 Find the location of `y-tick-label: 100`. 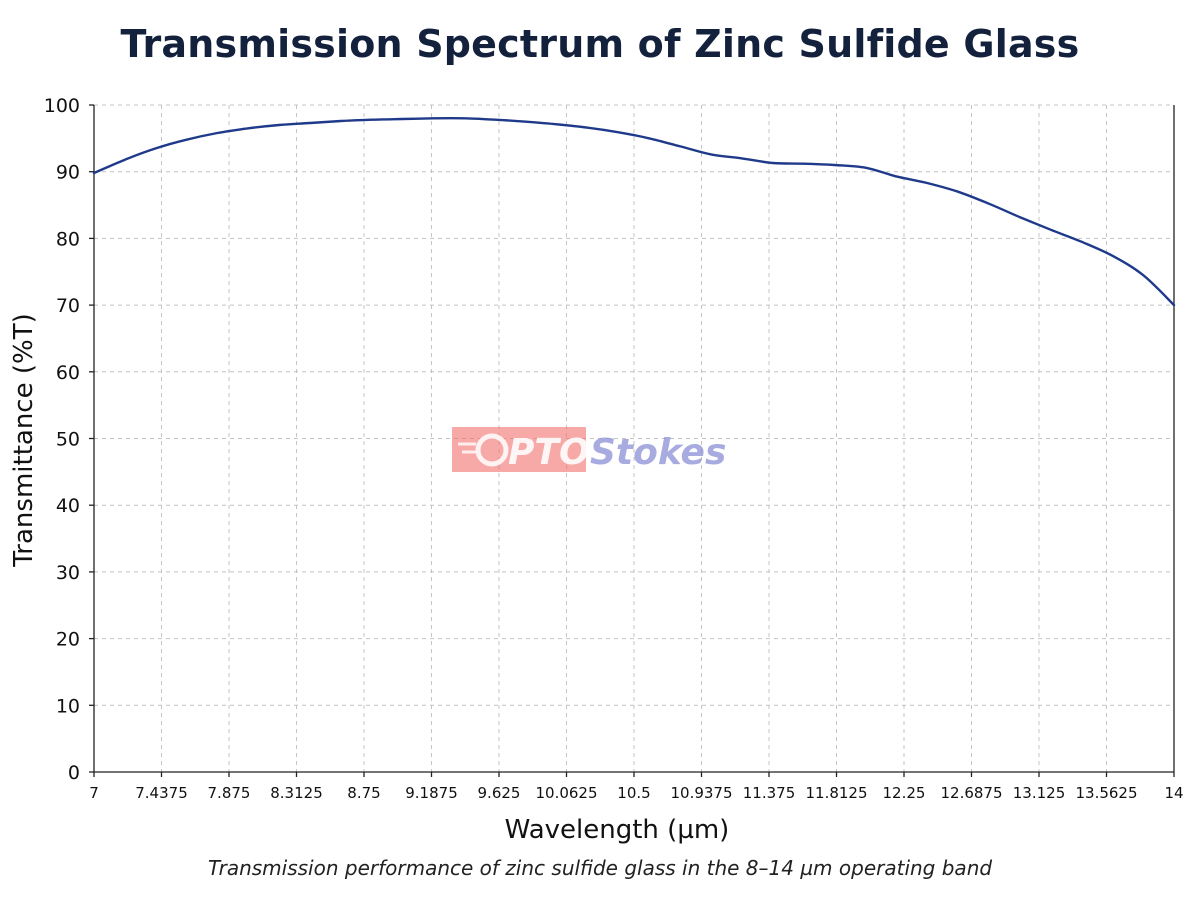

y-tick-label: 100 is located at coordinates (62, 106).